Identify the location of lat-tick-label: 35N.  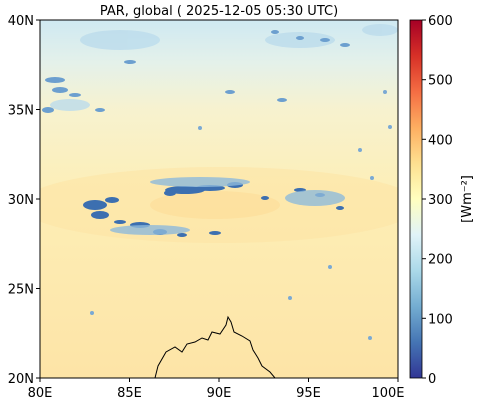
(21, 111).